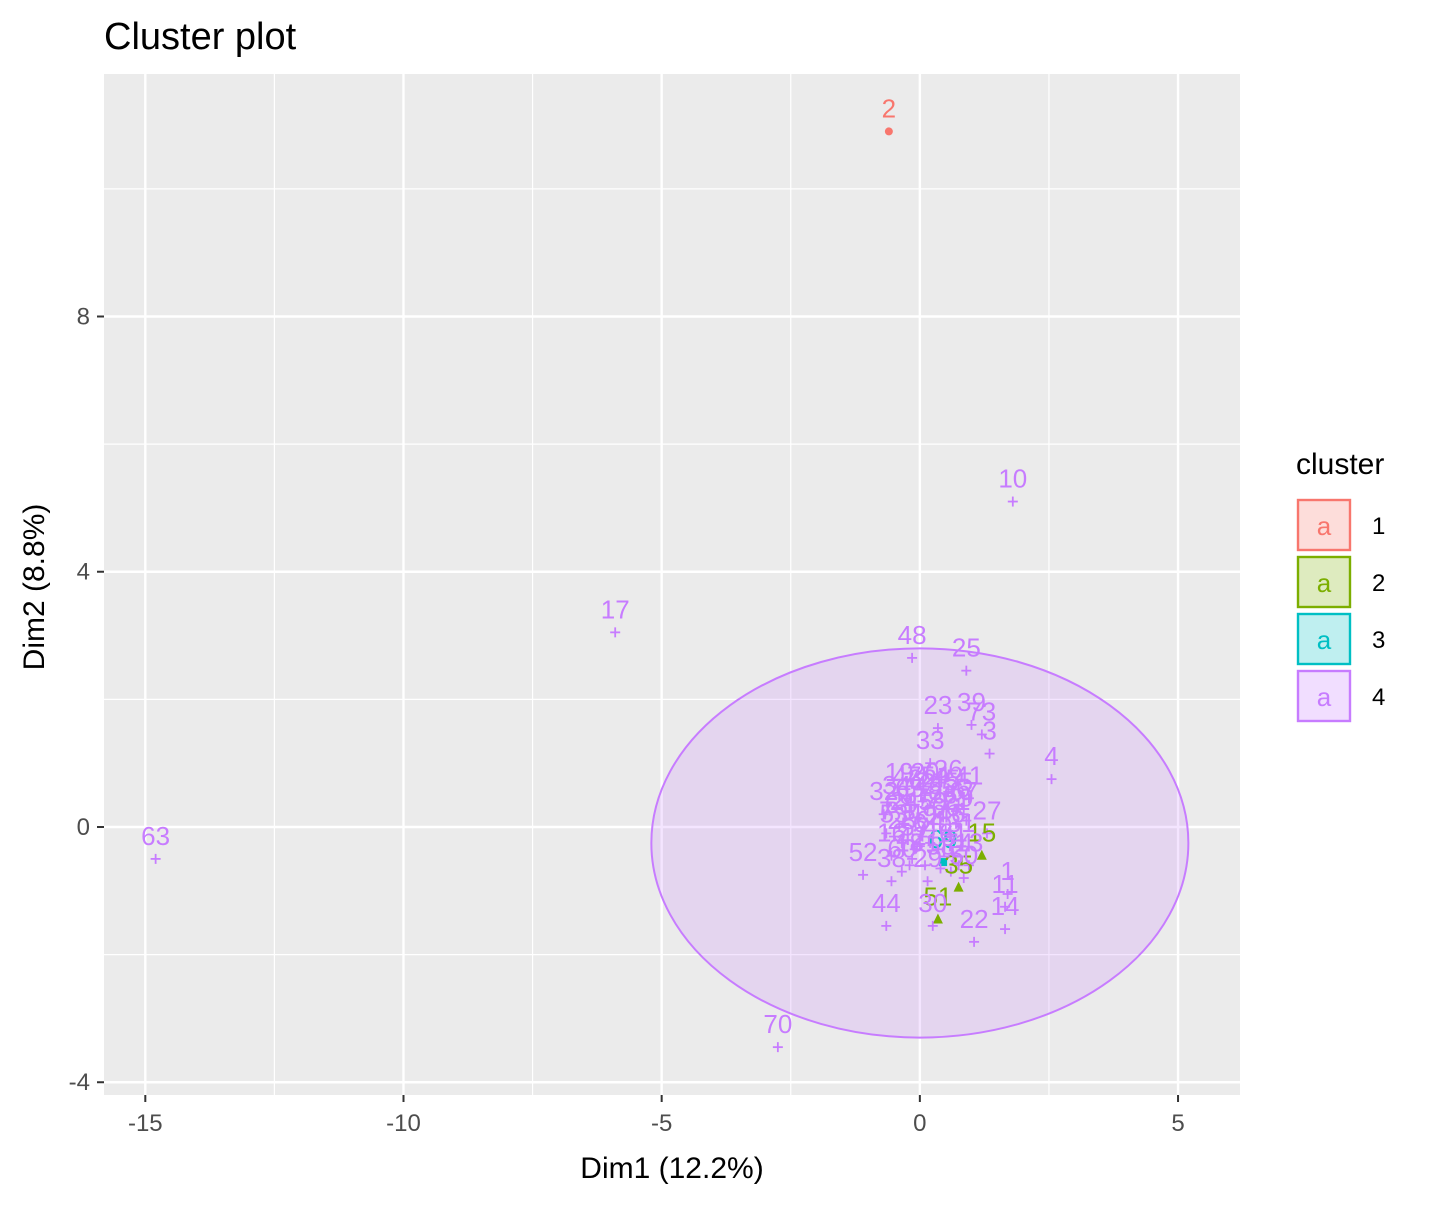  I want to click on point-label-56: 56, so click(956, 788).